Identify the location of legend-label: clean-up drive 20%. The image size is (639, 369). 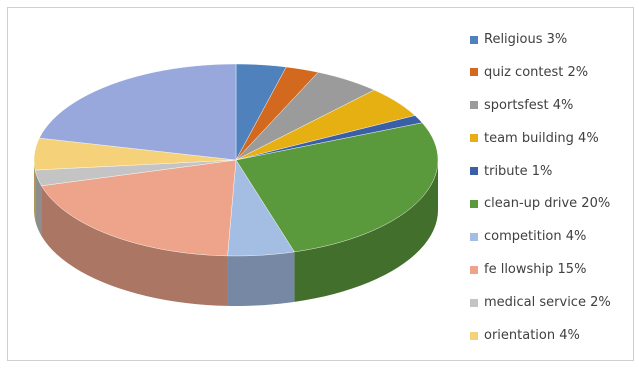
(547, 204).